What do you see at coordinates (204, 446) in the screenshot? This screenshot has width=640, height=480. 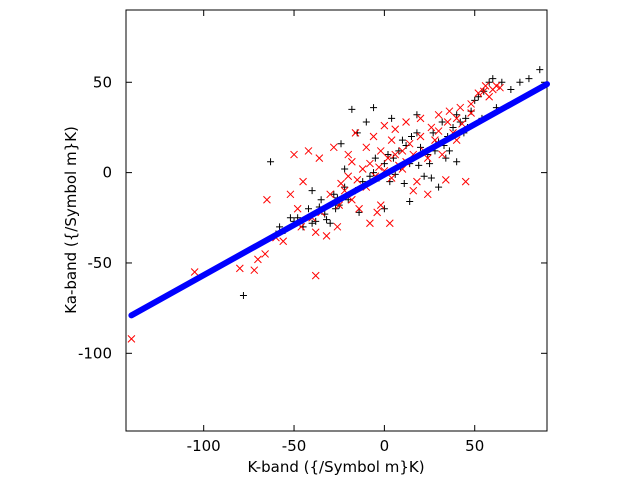 I see `x-tick-label: -100` at bounding box center [204, 446].